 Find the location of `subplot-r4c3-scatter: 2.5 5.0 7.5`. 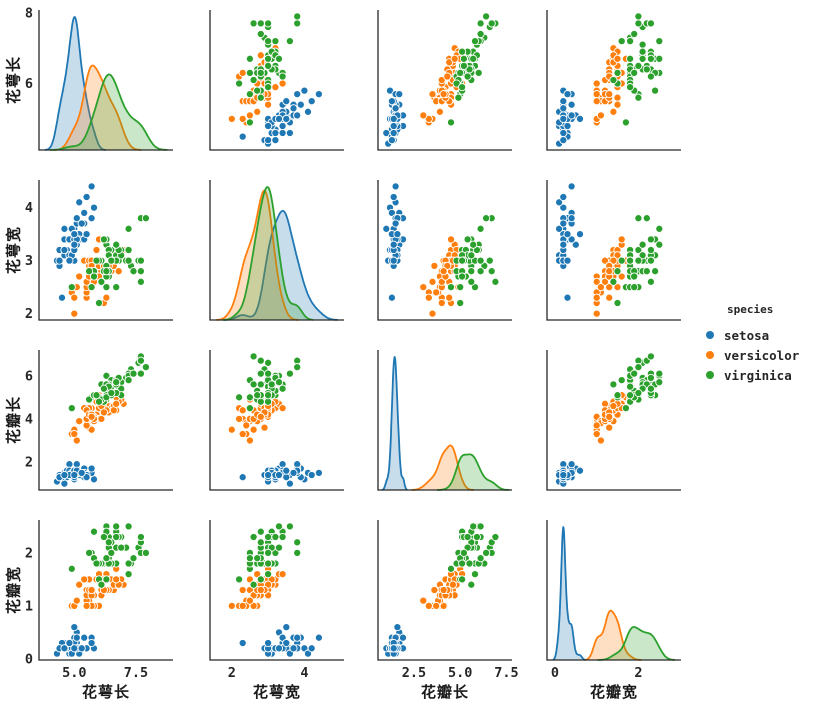

subplot-r4c3-scatter: 2.5 5.0 7.5 is located at coordinates (448, 600).